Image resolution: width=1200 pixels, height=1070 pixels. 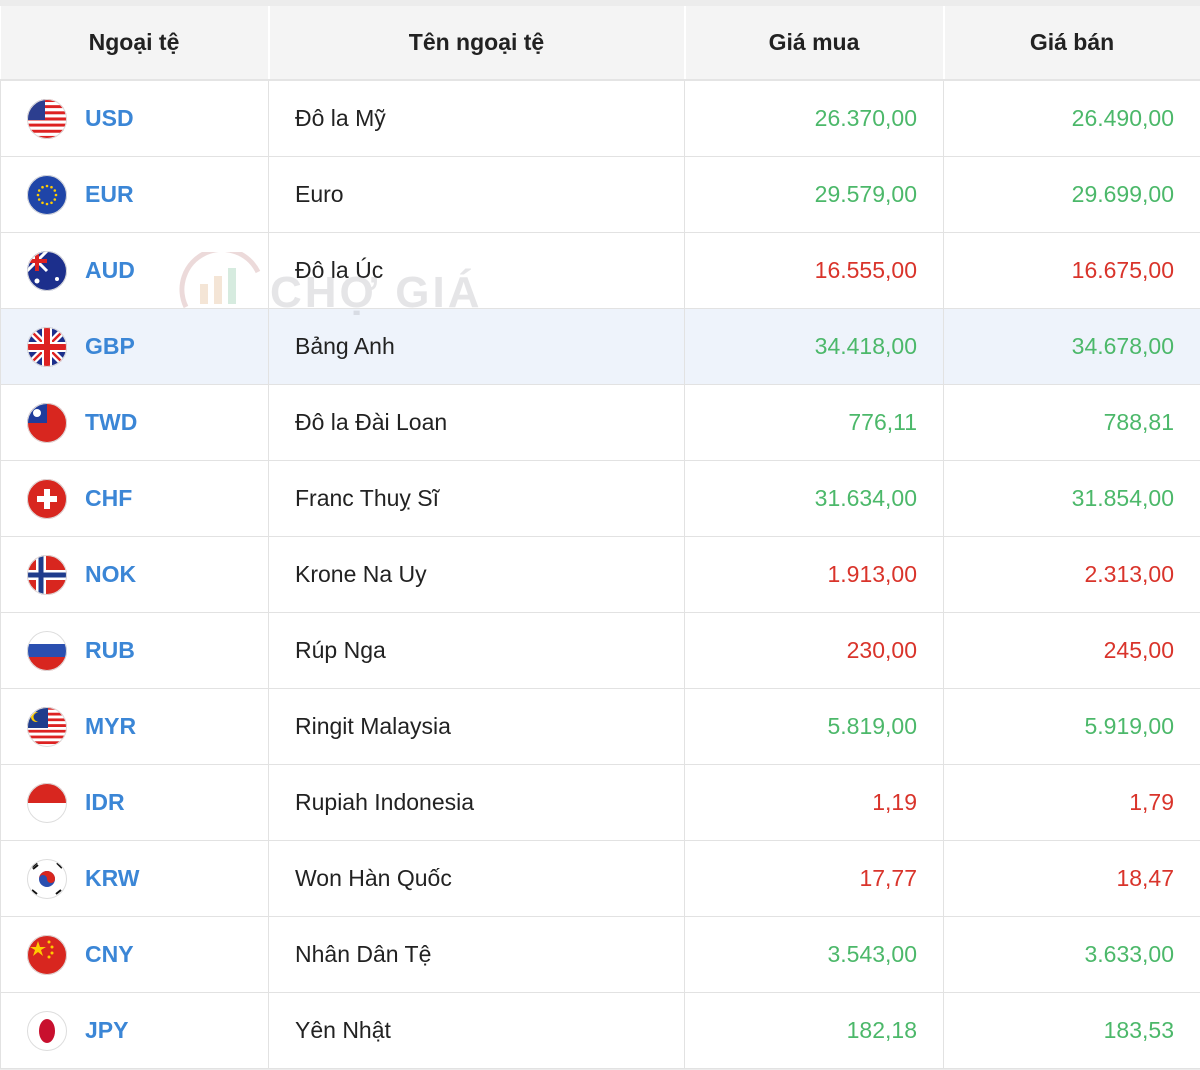 I want to click on currency-cell: CNY, so click(x=134, y=954).